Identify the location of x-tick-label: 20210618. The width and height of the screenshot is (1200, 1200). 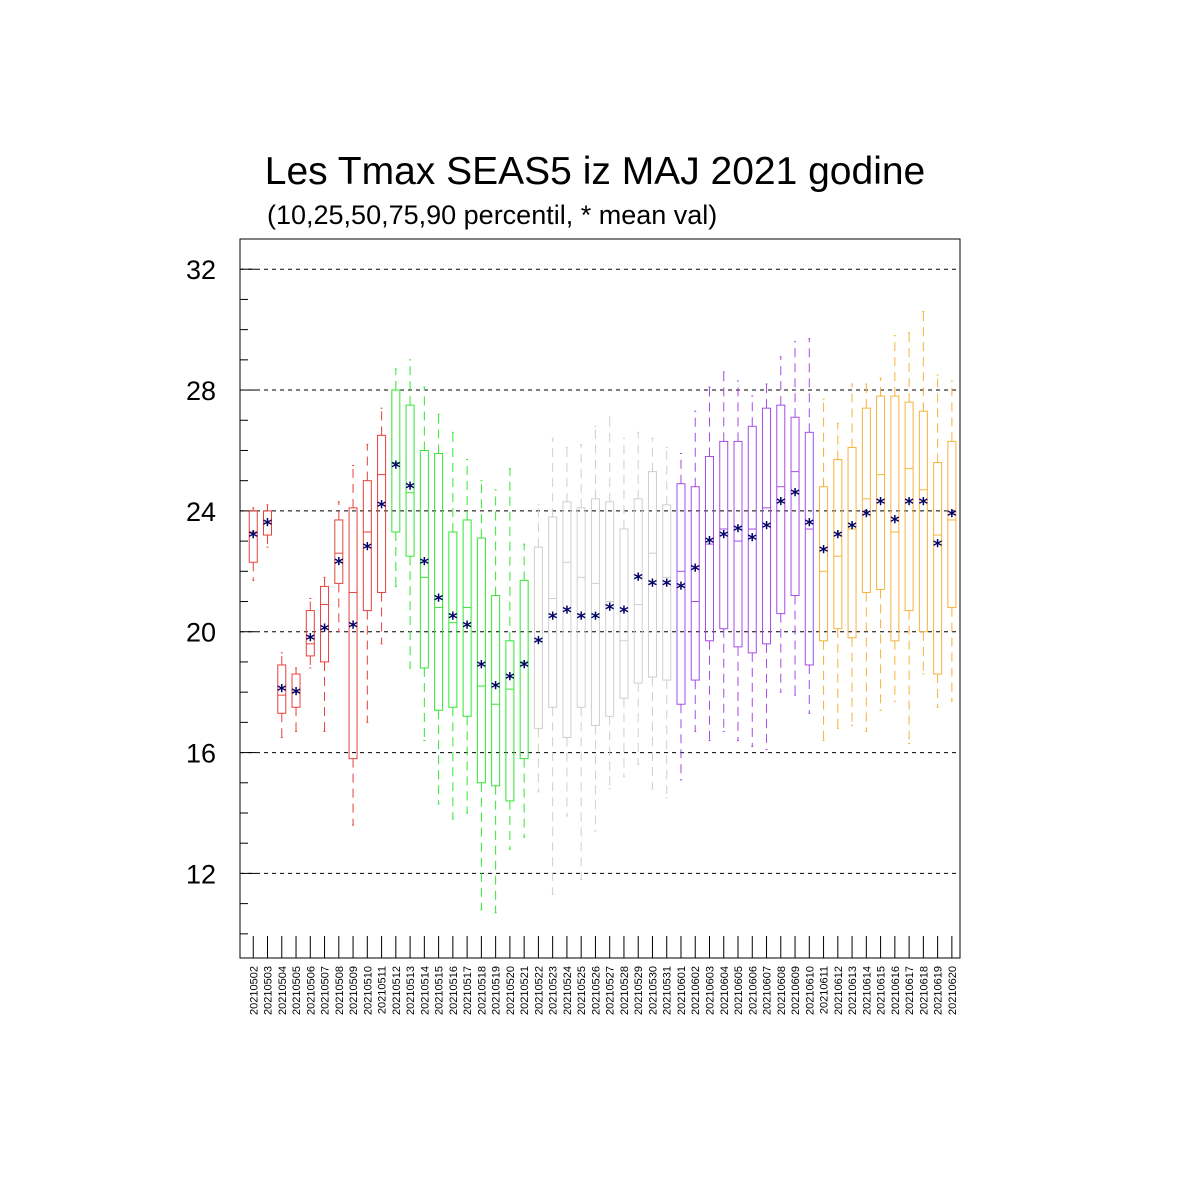
(924, 990).